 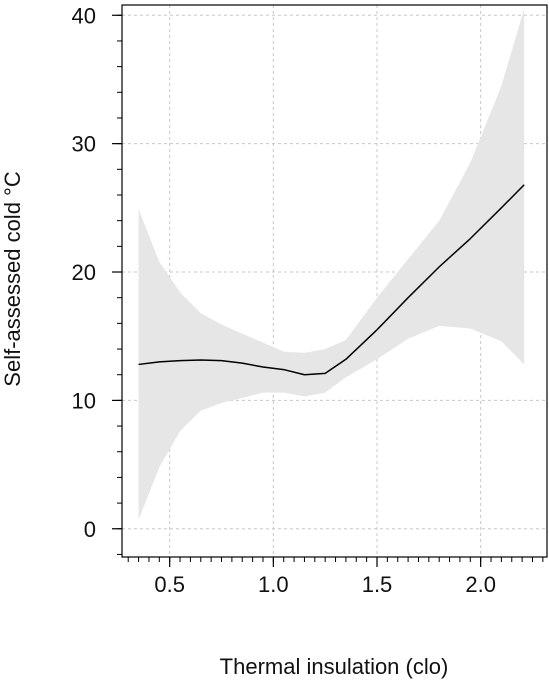 What do you see at coordinates (273, 584) in the screenshot?
I see `x-tick-label-1: 1.0` at bounding box center [273, 584].